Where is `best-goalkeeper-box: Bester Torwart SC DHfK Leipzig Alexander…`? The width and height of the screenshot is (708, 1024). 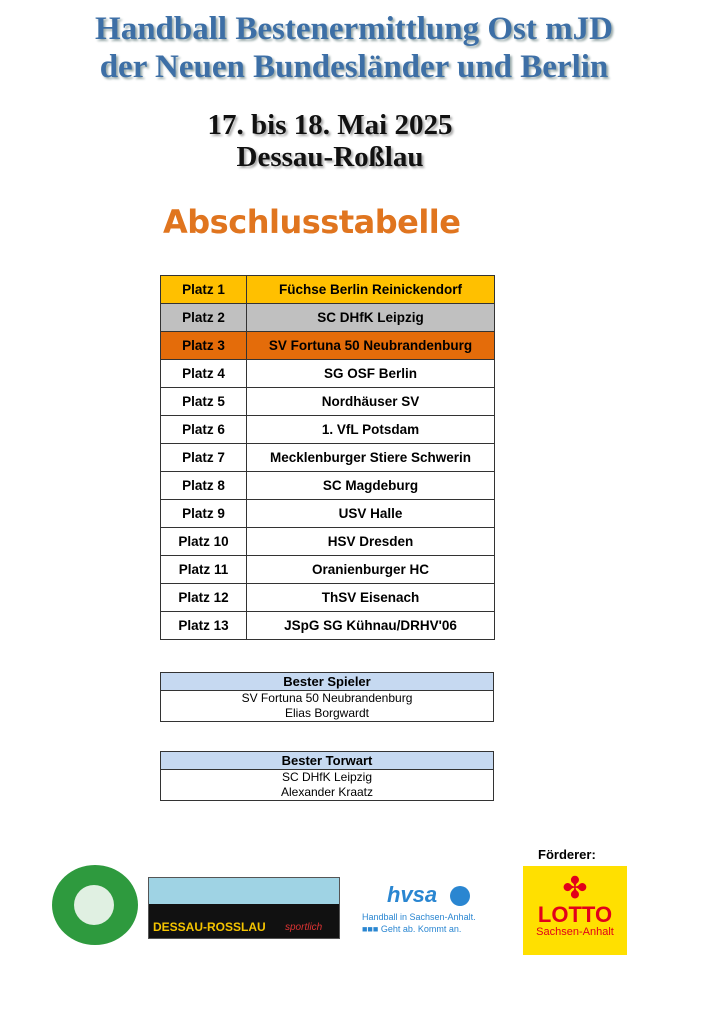
best-goalkeeper-box: Bester Torwart SC DHfK Leipzig Alexander… is located at coordinates (327, 776).